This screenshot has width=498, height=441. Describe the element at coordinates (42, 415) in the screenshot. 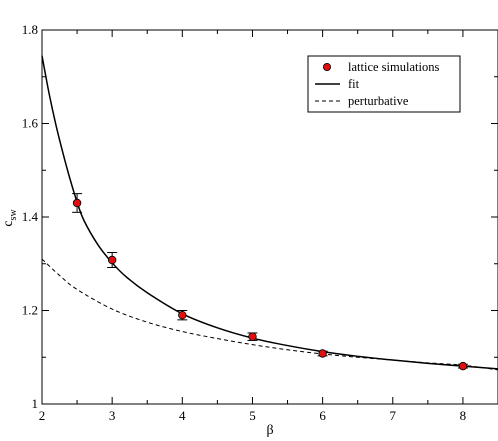

I see `x-tick-label: 2` at that location.